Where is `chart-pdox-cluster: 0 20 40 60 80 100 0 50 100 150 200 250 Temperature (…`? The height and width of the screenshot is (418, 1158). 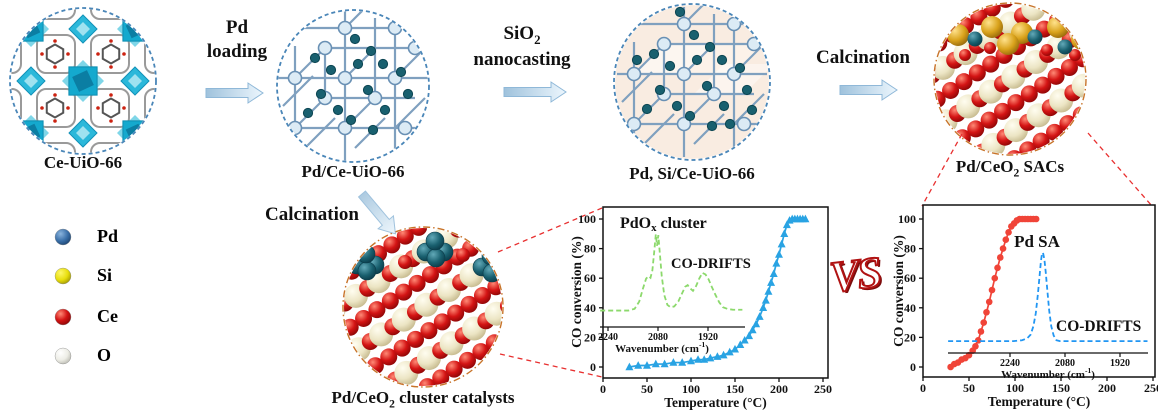
chart-pdox-cluster: 0 20 40 60 80 100 0 50 100 150 200 250 Temperature (… is located at coordinates (700, 308).